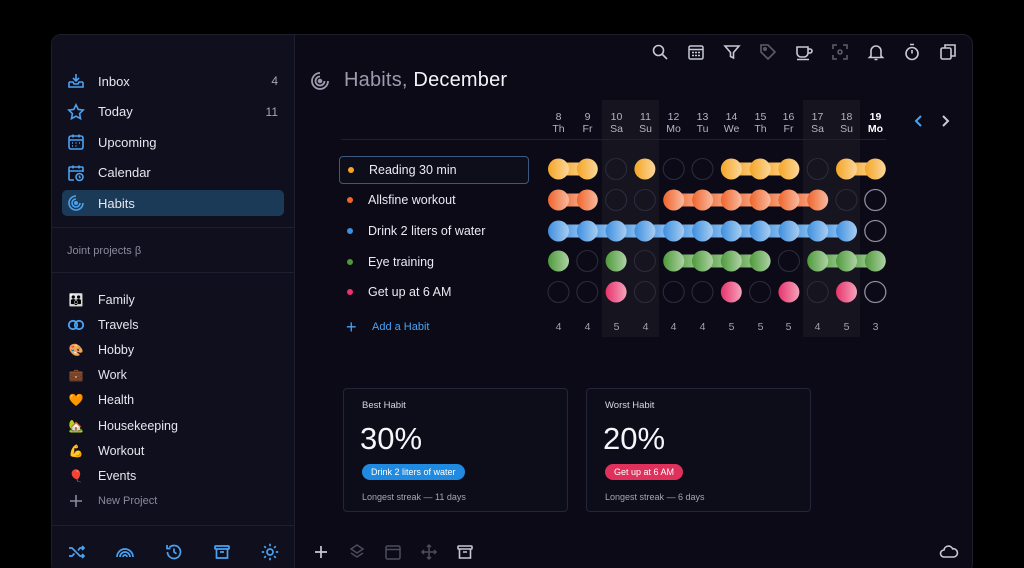 This screenshot has width=1024, height=568. I want to click on history-icon, so click(174, 552).